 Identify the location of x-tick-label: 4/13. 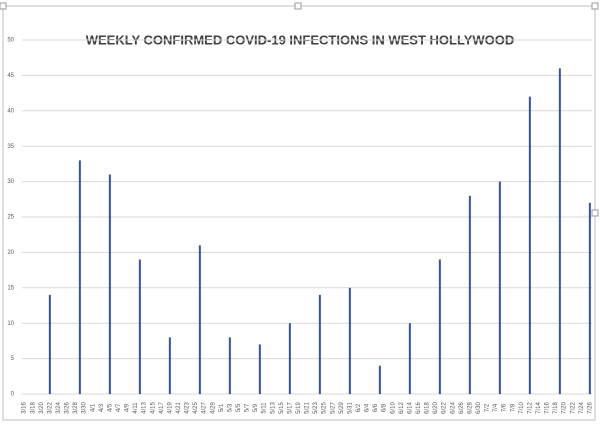
(145, 408).